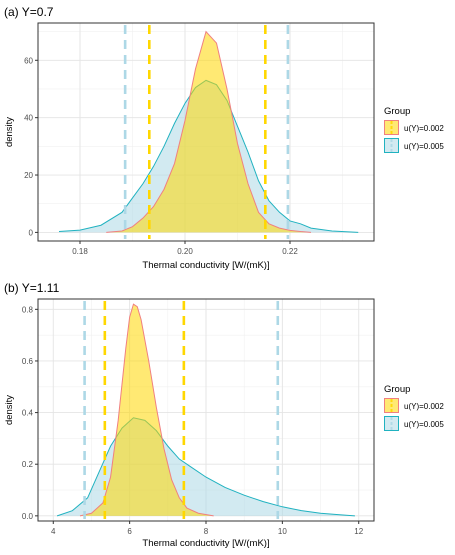 The width and height of the screenshot is (455, 555). What do you see at coordinates (28, 516) in the screenshot?
I see `y-tick-label: 0.0` at bounding box center [28, 516].